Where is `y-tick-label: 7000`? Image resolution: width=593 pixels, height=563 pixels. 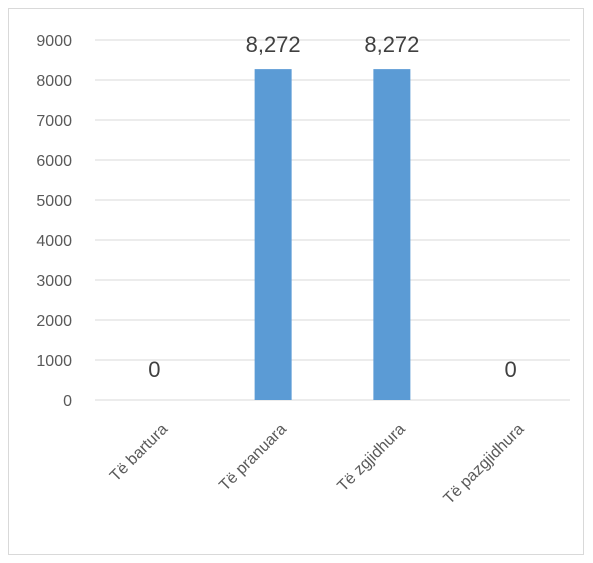 y-tick-label: 7000 is located at coordinates (54, 121).